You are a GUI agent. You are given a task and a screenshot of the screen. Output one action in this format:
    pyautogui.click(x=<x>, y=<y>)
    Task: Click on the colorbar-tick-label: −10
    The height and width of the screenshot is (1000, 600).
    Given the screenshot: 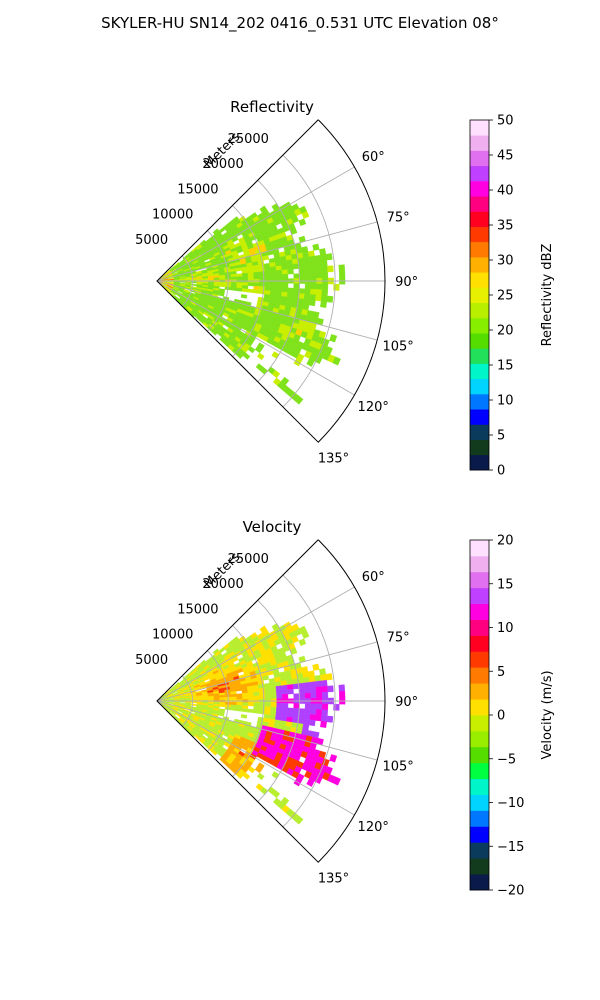 What is the action you would take?
    pyautogui.click(x=510, y=803)
    